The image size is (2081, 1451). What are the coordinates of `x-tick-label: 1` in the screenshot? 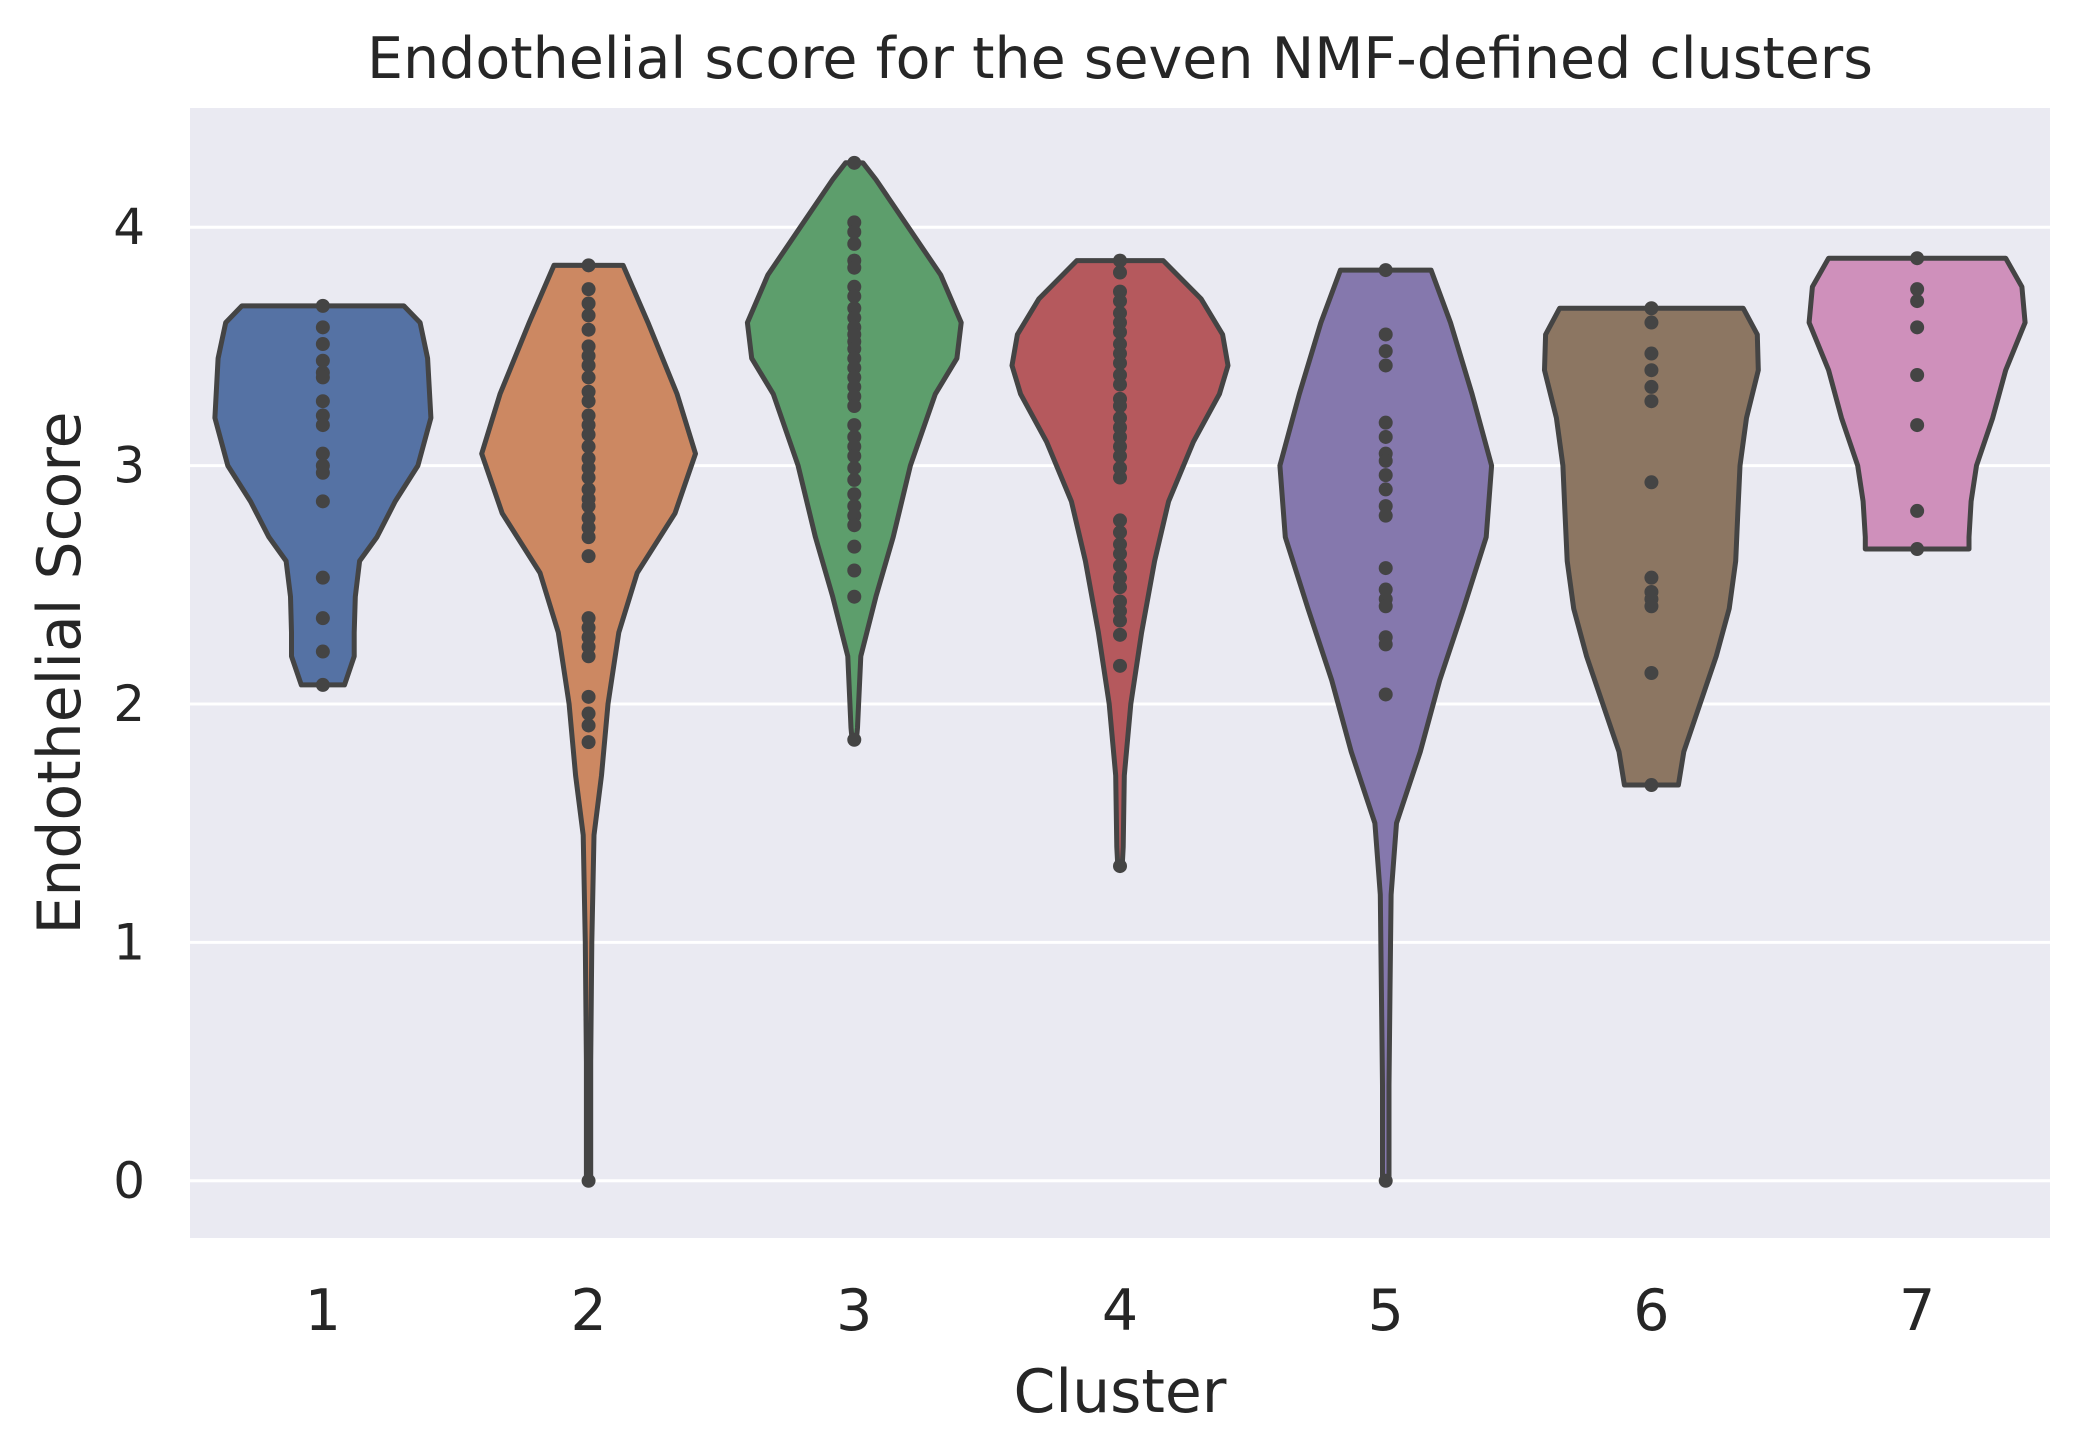 It's located at (323, 1311).